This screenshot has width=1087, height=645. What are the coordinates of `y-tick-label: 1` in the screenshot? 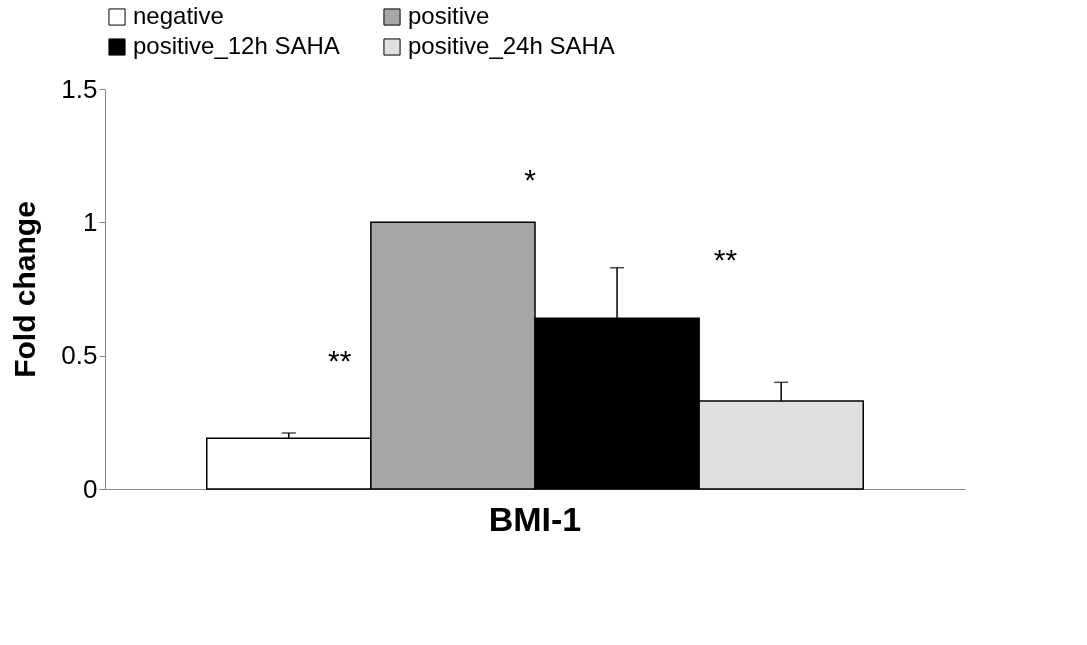 It's located at (90, 221).